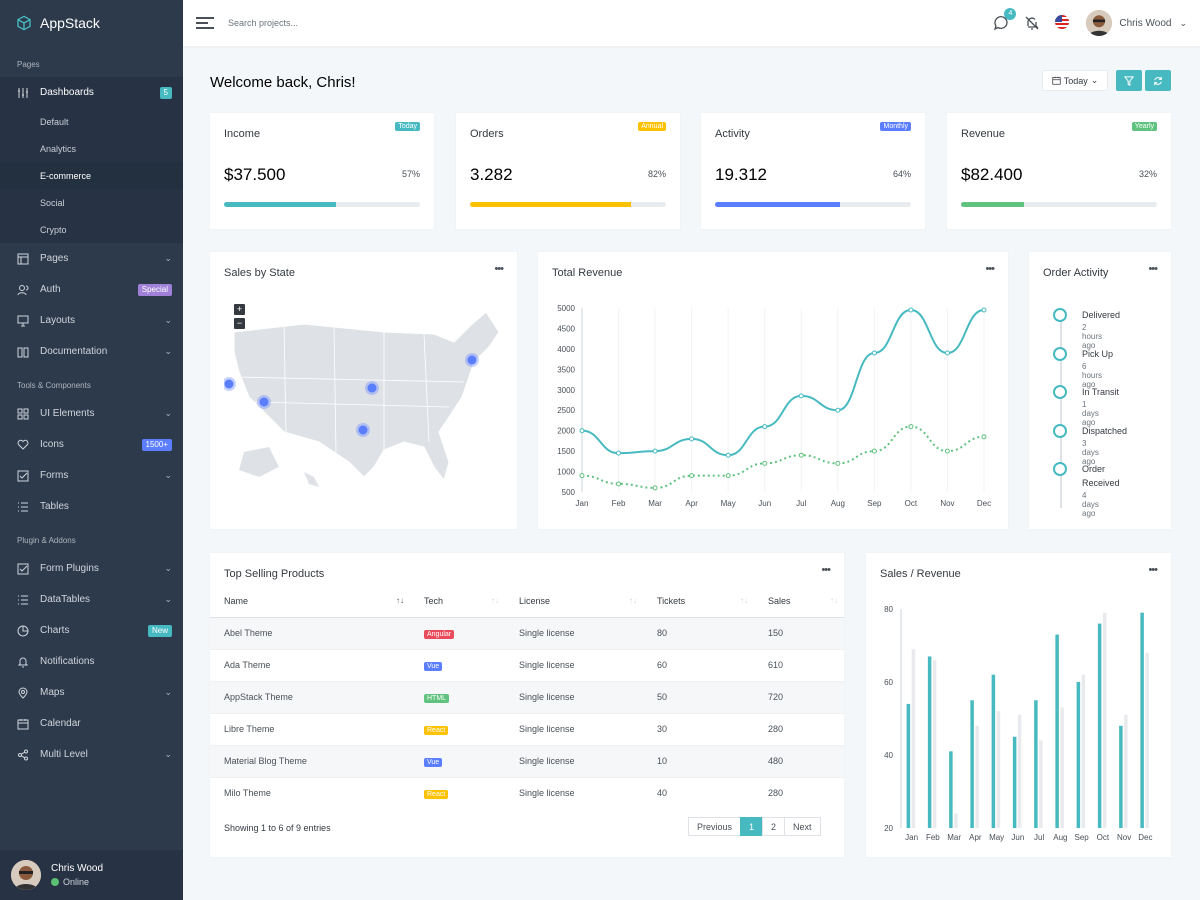 This screenshot has width=1200, height=900. What do you see at coordinates (655, 503) in the screenshot?
I see `x-tick-label: Mar` at bounding box center [655, 503].